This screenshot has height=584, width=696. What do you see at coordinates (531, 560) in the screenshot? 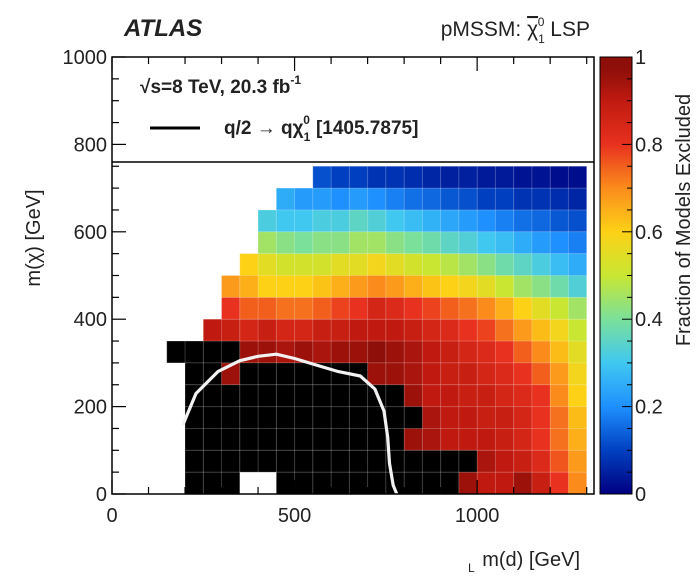
I see `x-axis-label-text: m(d) [GeV]` at bounding box center [531, 560].